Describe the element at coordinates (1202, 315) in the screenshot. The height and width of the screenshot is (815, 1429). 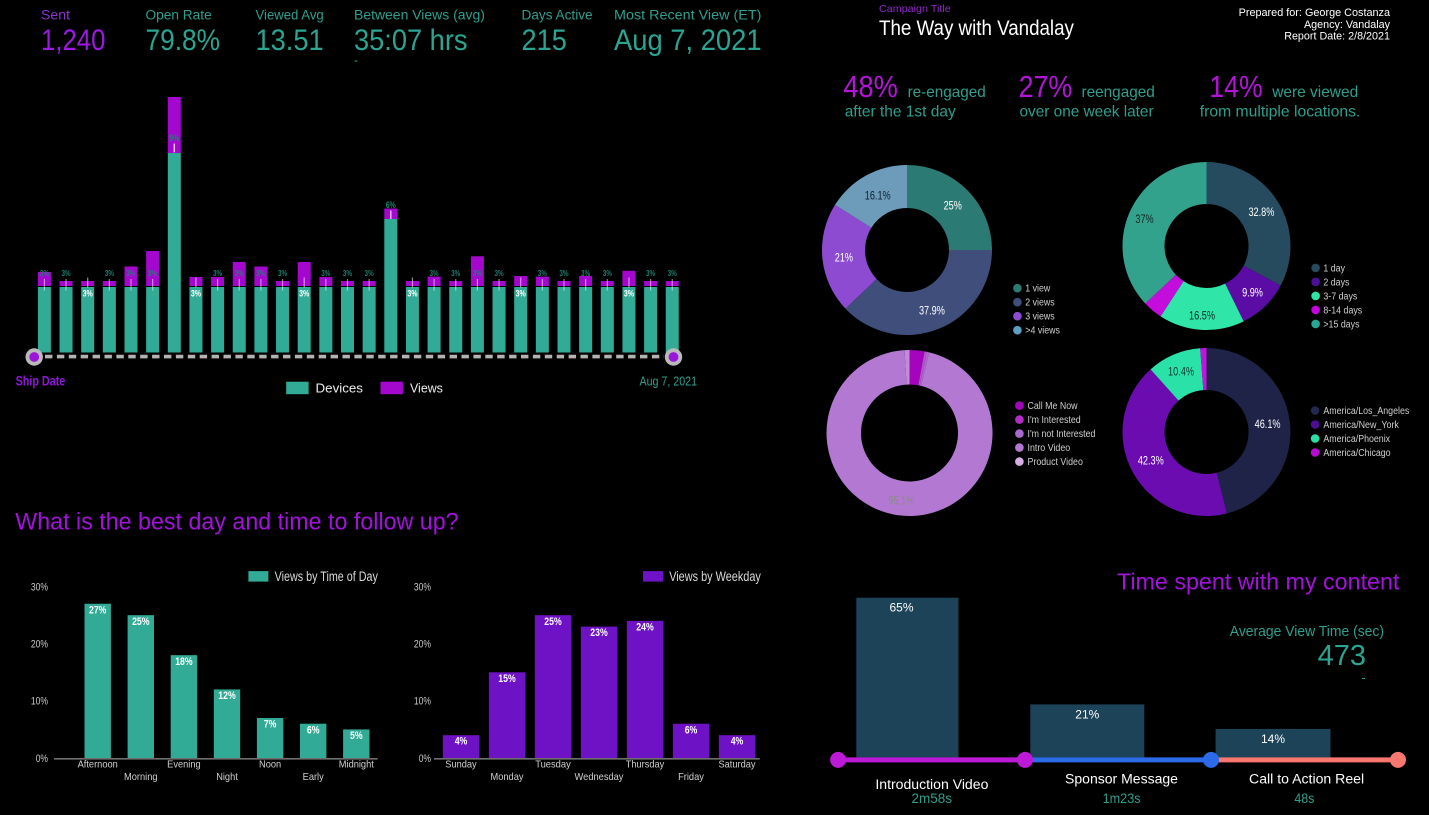
I see `svg-text: 16.5%` at that location.